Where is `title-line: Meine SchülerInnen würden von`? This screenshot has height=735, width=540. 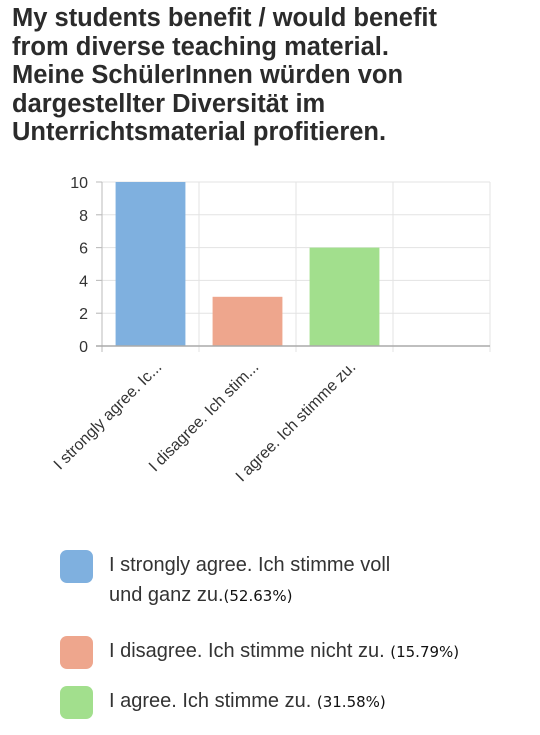
title-line: Meine SchülerInnen würden von is located at coordinates (208, 75).